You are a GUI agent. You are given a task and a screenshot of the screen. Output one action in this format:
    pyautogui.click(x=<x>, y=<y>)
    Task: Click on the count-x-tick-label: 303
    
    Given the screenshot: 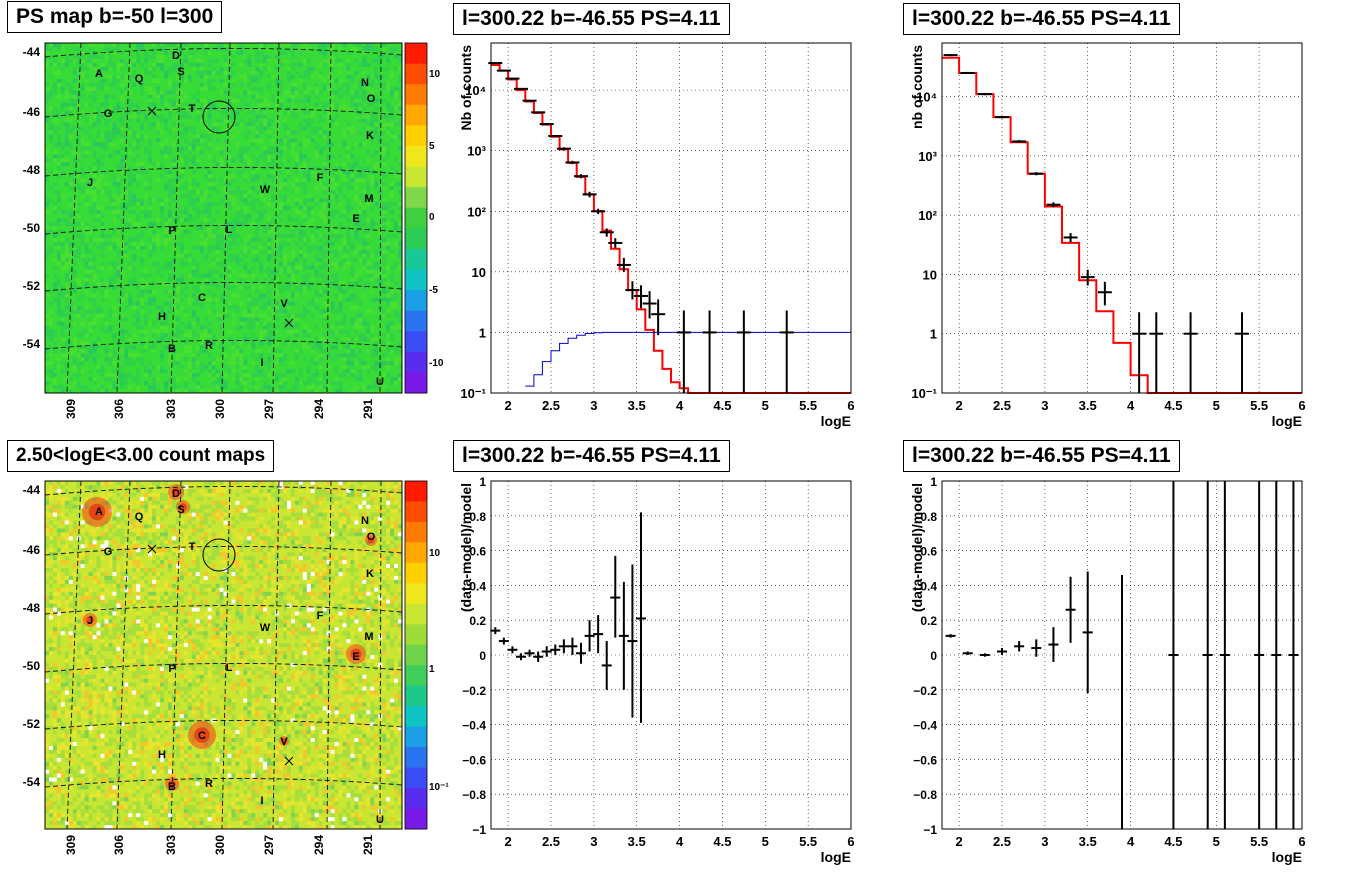 What is the action you would take?
    pyautogui.click(x=171, y=845)
    